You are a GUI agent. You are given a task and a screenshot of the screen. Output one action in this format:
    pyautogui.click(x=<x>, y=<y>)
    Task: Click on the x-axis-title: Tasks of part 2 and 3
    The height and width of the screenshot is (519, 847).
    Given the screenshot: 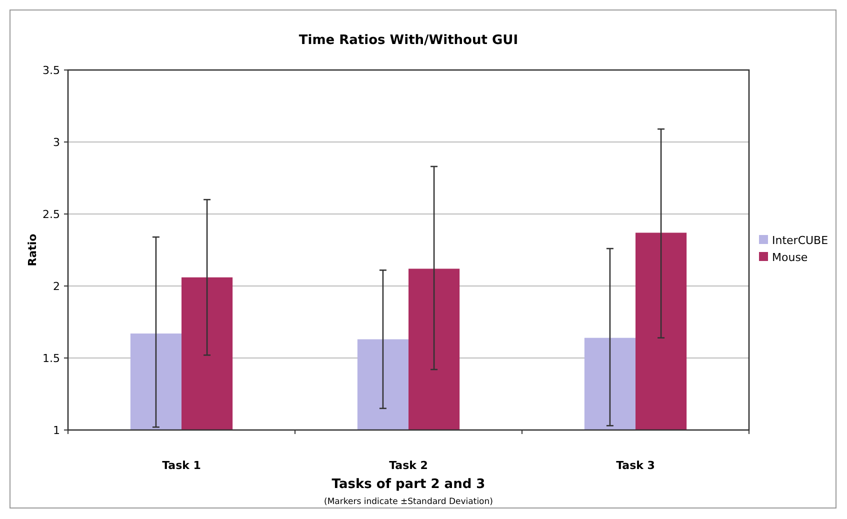 What is the action you would take?
    pyautogui.click(x=409, y=484)
    